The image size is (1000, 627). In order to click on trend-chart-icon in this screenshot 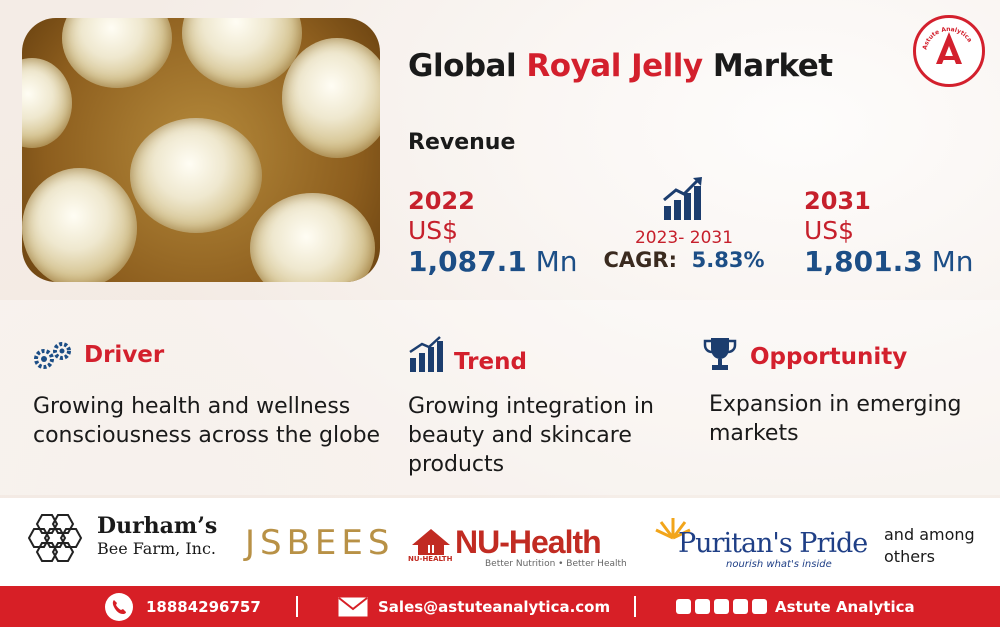, I will do `click(426, 354)`.